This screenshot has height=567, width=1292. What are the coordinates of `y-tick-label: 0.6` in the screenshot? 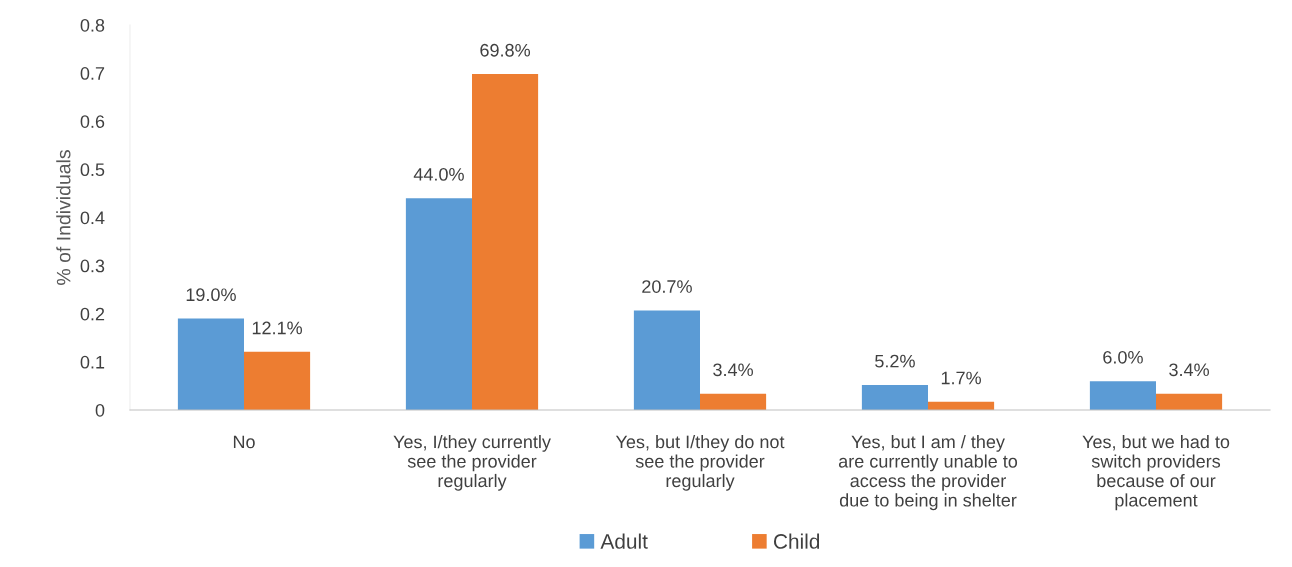 It's located at (92, 121).